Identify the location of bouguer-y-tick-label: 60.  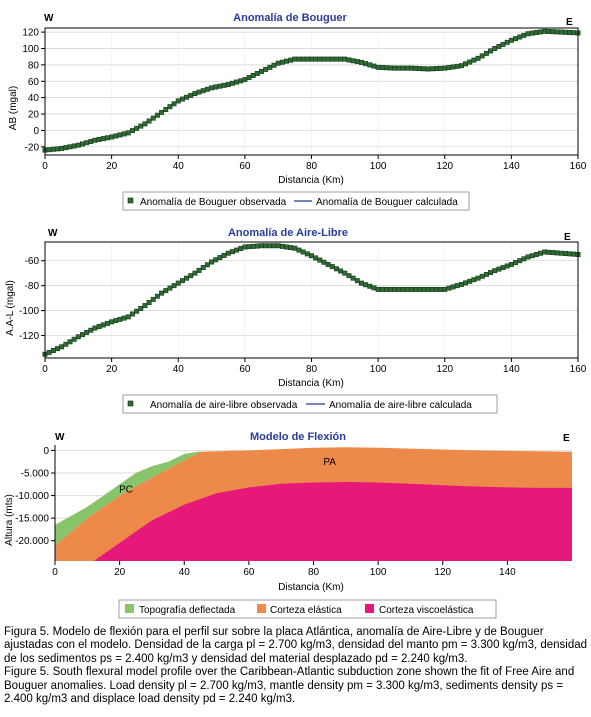
(34, 82).